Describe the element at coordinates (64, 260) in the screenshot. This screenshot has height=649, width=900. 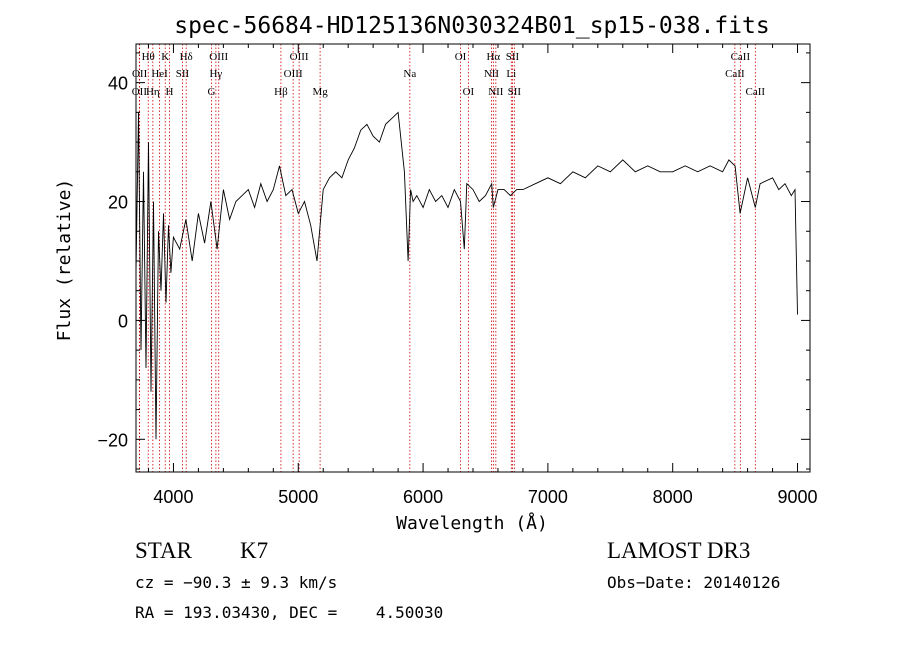
I see `y-axis-label: Flux (relative)` at that location.